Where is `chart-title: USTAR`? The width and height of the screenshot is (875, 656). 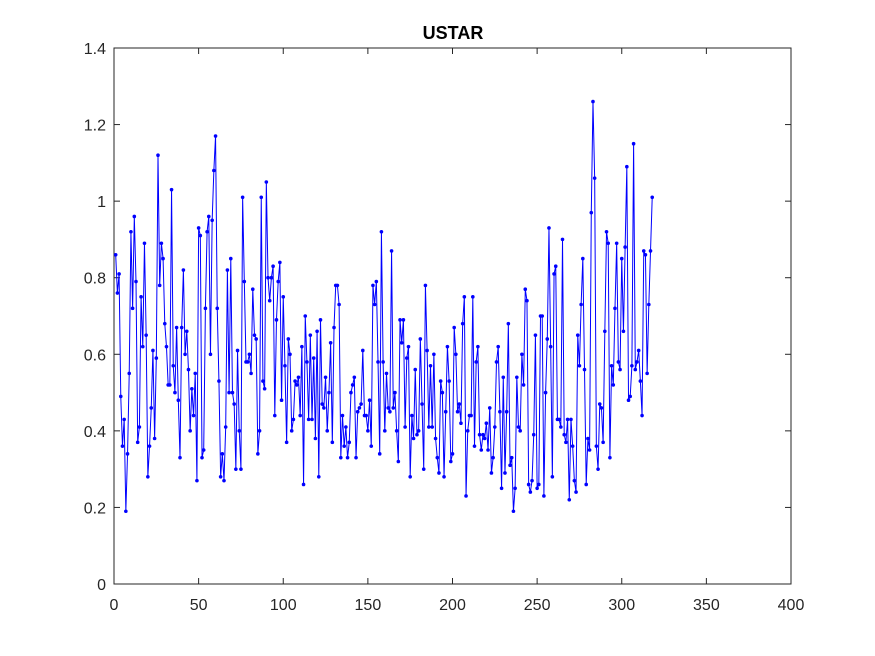
chart-title: USTAR is located at coordinates (453, 33).